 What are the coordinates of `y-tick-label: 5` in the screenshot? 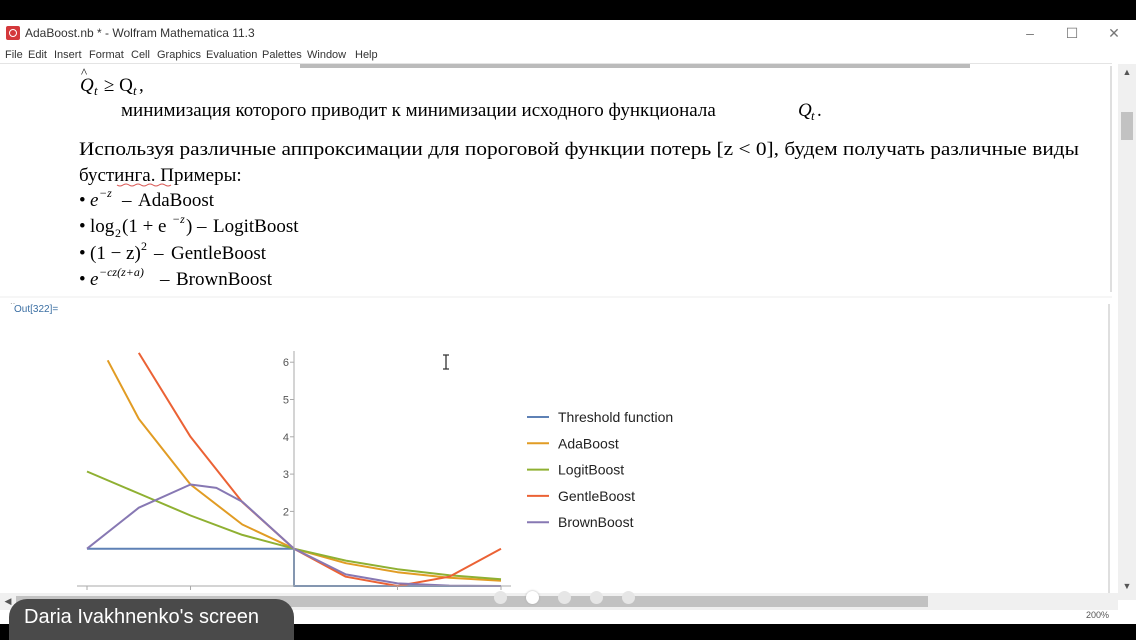 It's located at (286, 401).